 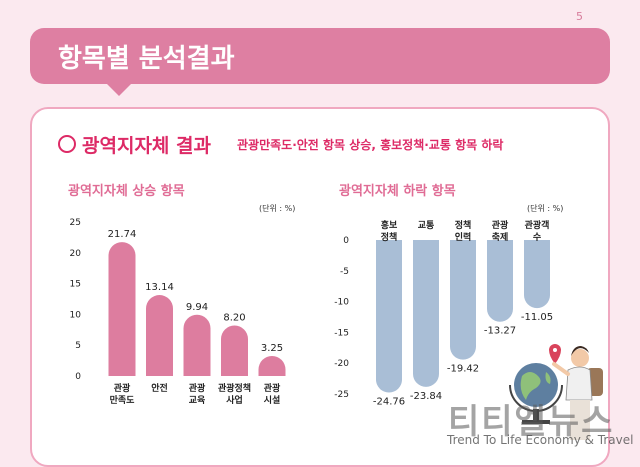 I want to click on y-tick-label: -20, so click(x=341, y=364).